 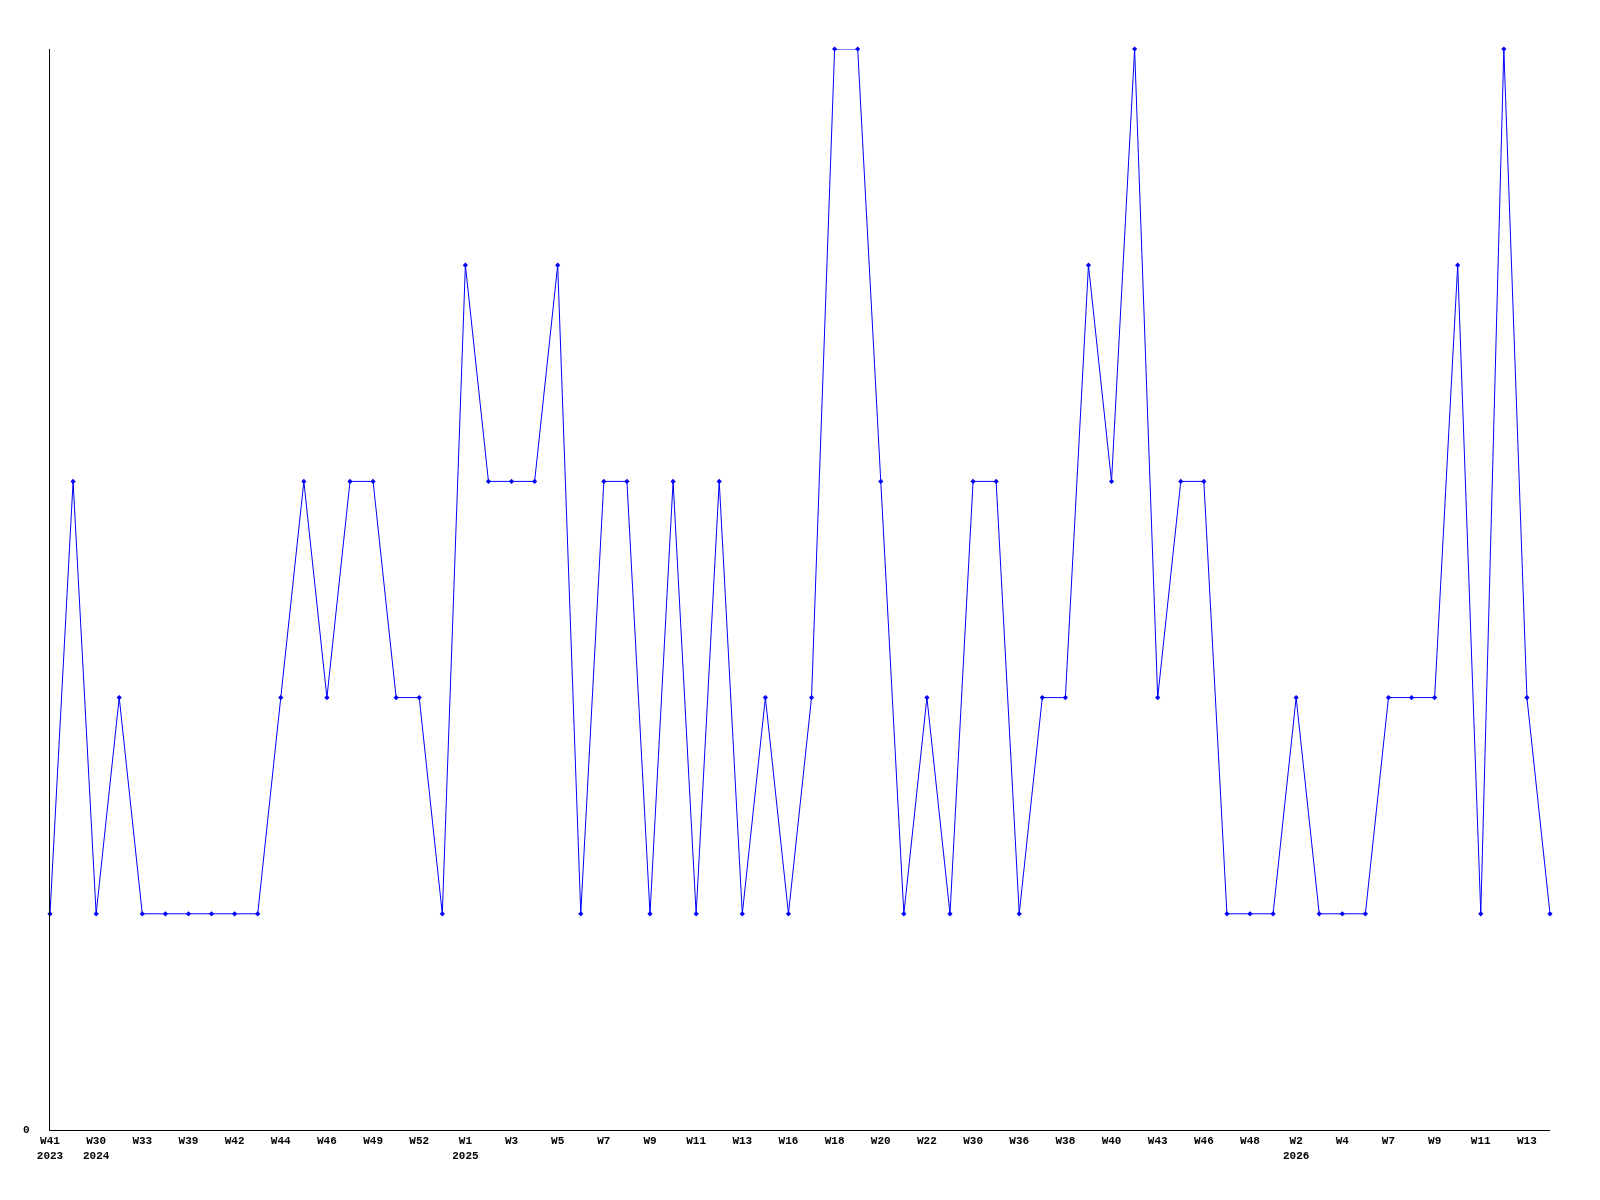 What do you see at coordinates (419, 1141) in the screenshot?
I see `x-tick-label: W52` at bounding box center [419, 1141].